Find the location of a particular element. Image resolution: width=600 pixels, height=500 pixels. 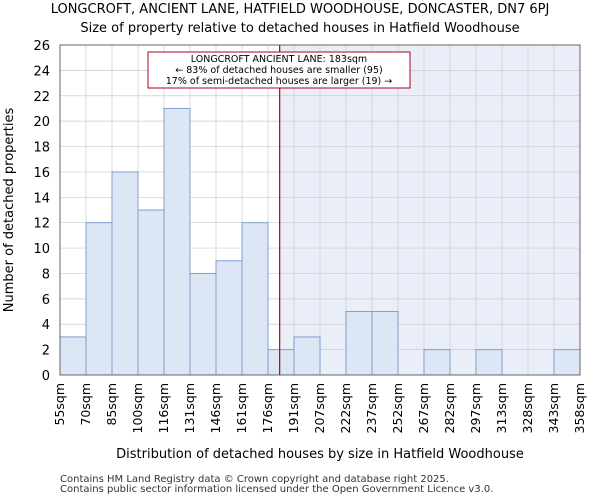

x-tick-label: 297sqm is located at coordinates (475, 408).